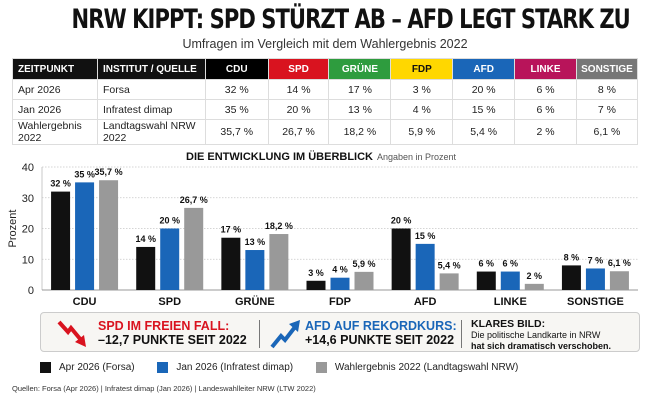 The height and width of the screenshot is (400, 650). I want to click on col-header-sonstige: SONSTIGE, so click(607, 69).